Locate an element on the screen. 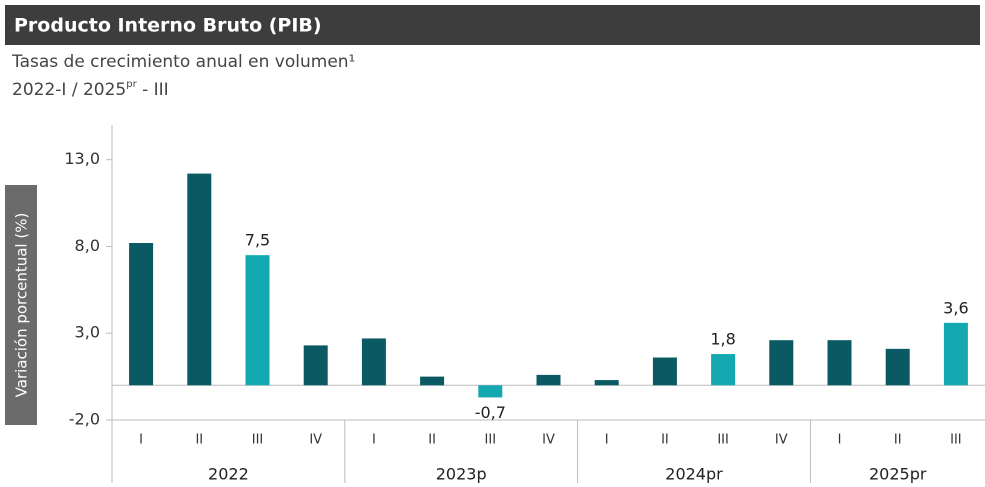 This screenshot has width=985, height=487. y-tick-label: 8,0 is located at coordinates (87, 245).